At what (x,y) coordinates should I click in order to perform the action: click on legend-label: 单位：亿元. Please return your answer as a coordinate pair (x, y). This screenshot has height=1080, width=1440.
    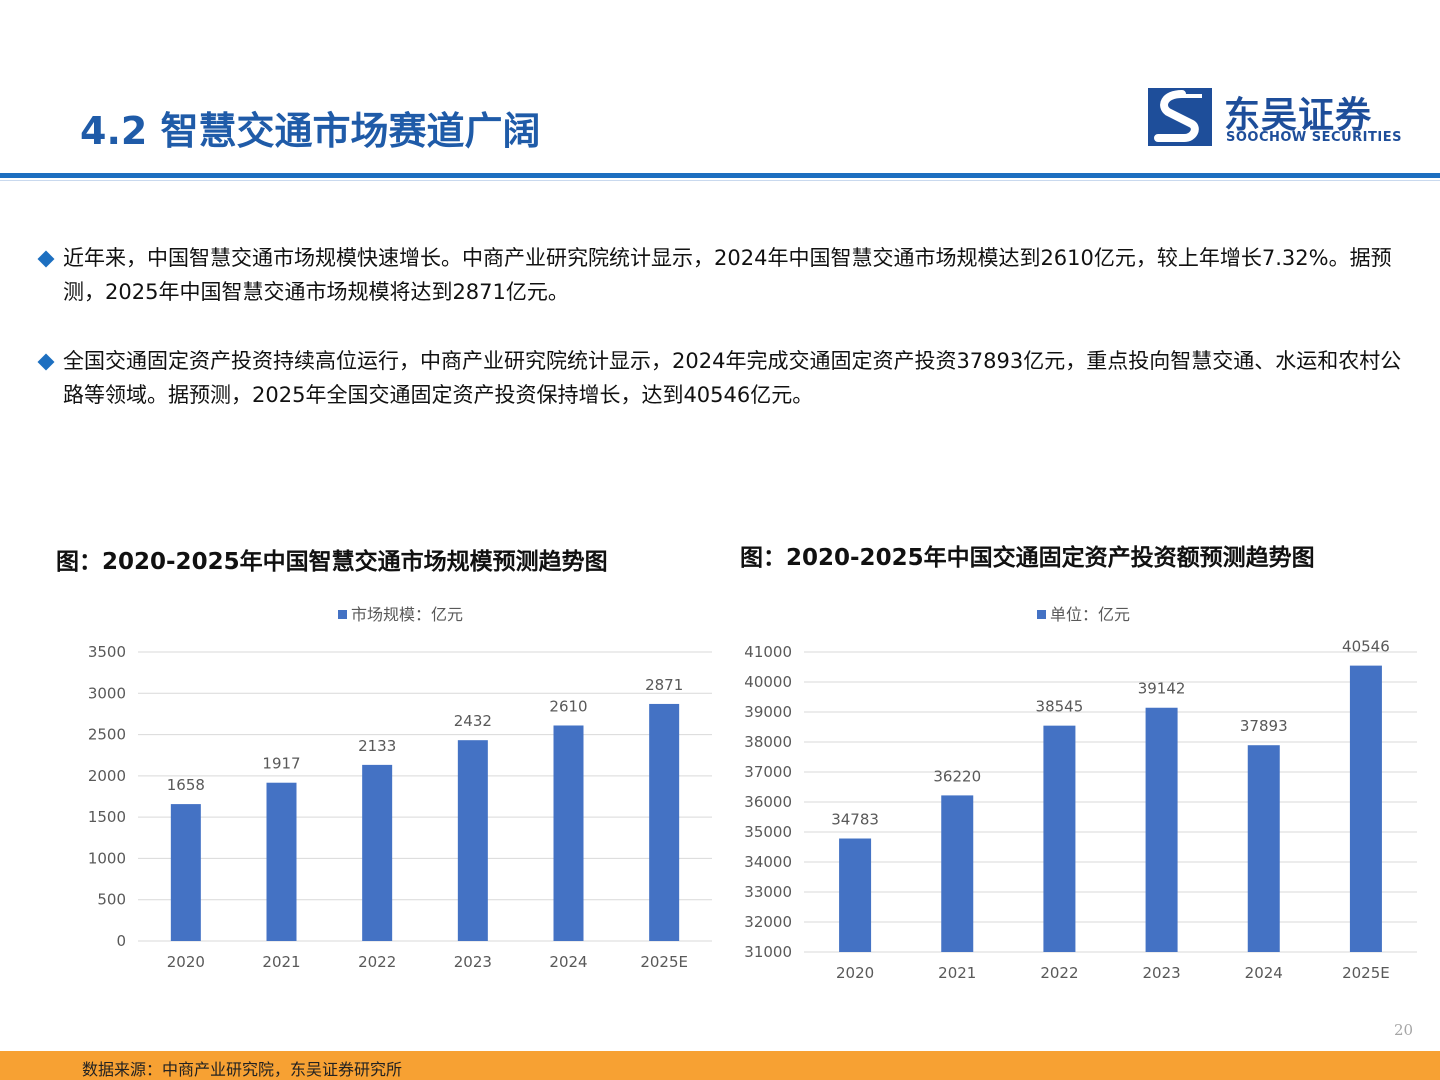
    Looking at the image, I should click on (1090, 614).